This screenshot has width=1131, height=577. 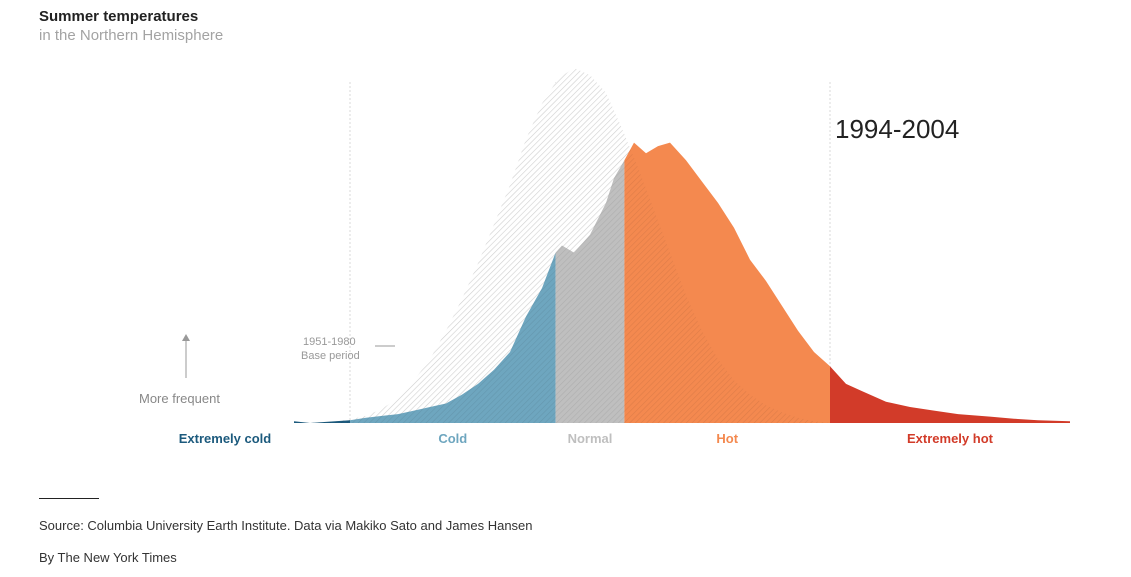 What do you see at coordinates (452, 438) in the screenshot?
I see `category-label-cold: Cold` at bounding box center [452, 438].